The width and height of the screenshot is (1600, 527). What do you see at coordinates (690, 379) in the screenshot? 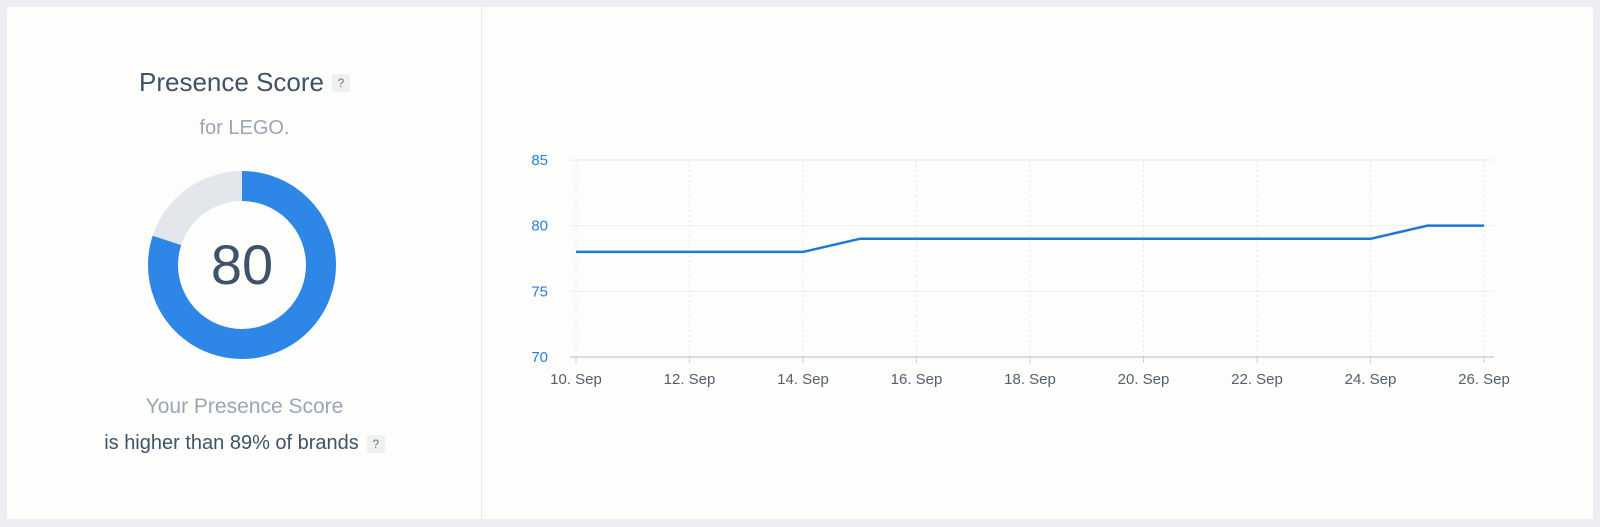
I see `x-tick-label: 12. Sep` at bounding box center [690, 379].